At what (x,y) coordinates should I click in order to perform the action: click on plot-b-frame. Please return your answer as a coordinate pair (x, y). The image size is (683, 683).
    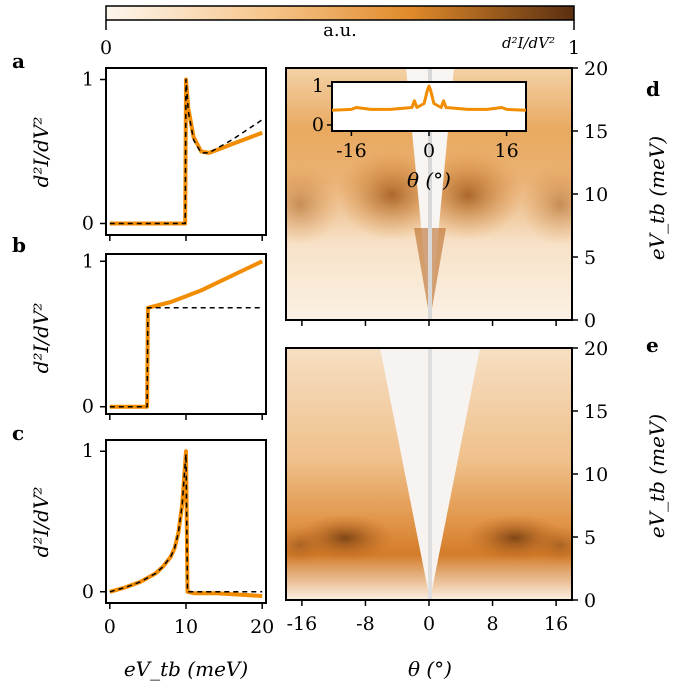
    Looking at the image, I should click on (186, 334).